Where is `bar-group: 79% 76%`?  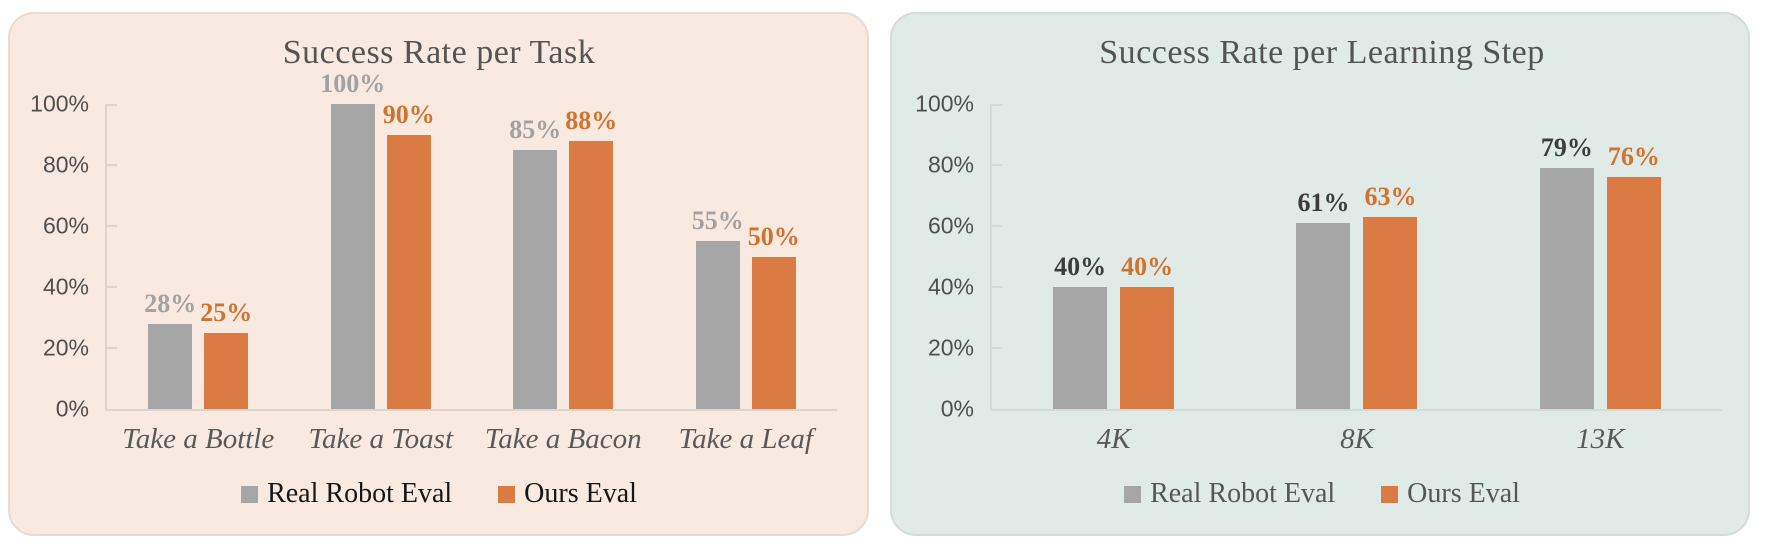 bar-group: 79% 76% is located at coordinates (1600, 272).